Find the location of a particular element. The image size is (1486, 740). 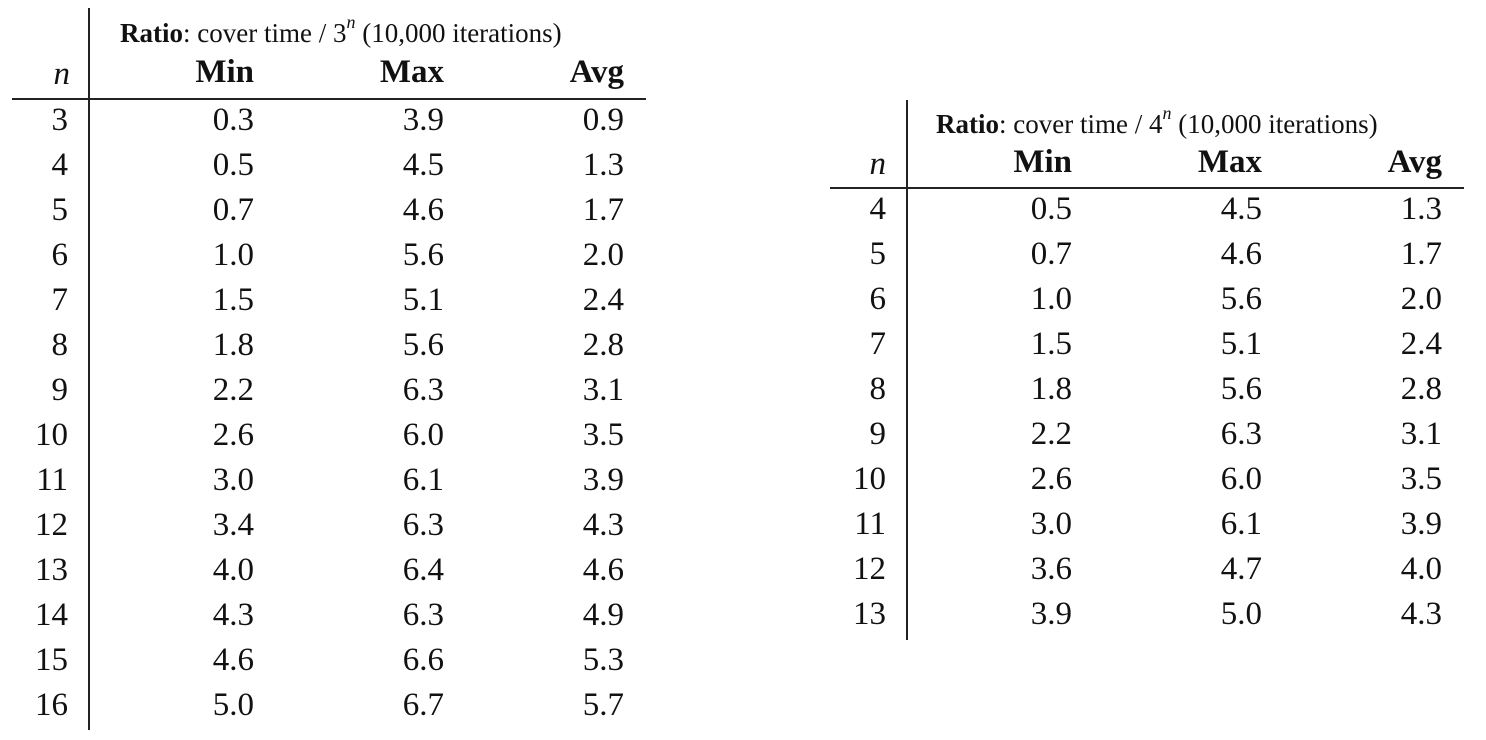

avg-cell: 3.9 is located at coordinates (1421, 524).